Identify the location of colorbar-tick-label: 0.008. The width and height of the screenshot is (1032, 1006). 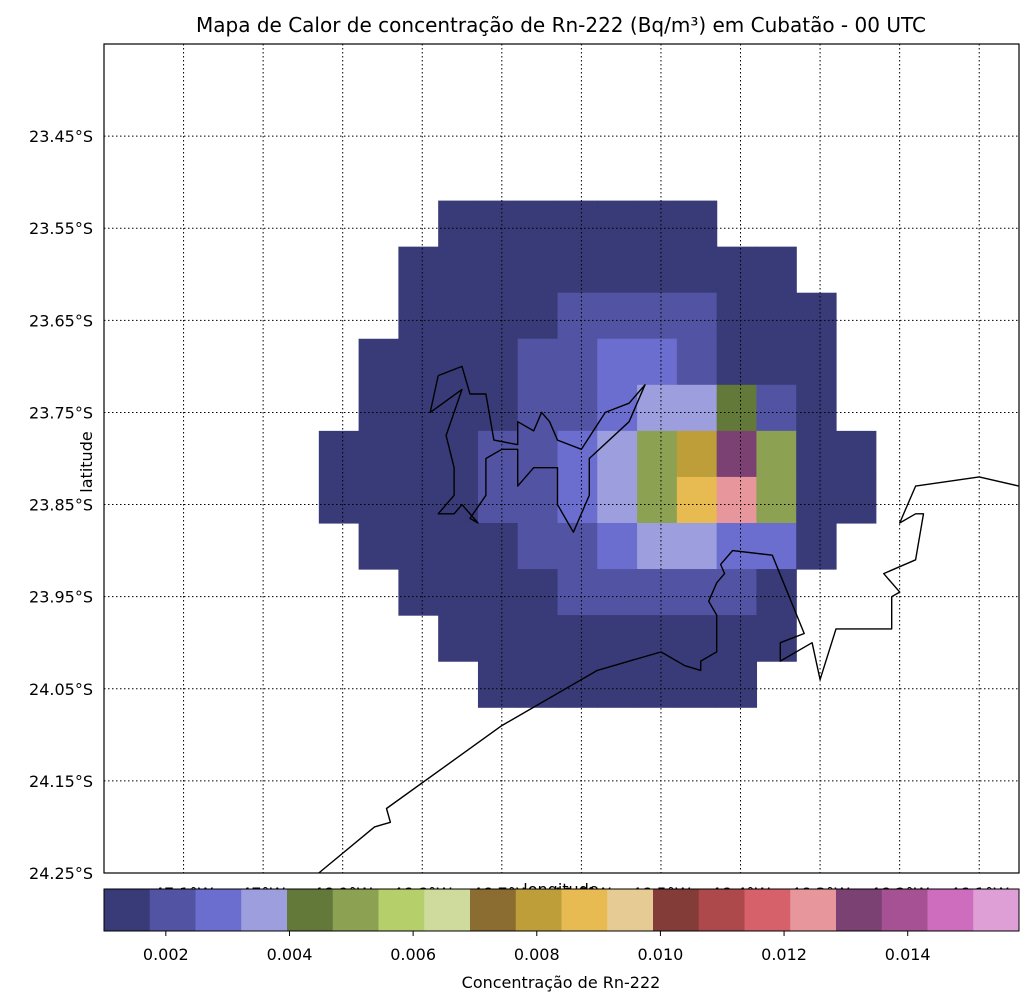
(537, 954).